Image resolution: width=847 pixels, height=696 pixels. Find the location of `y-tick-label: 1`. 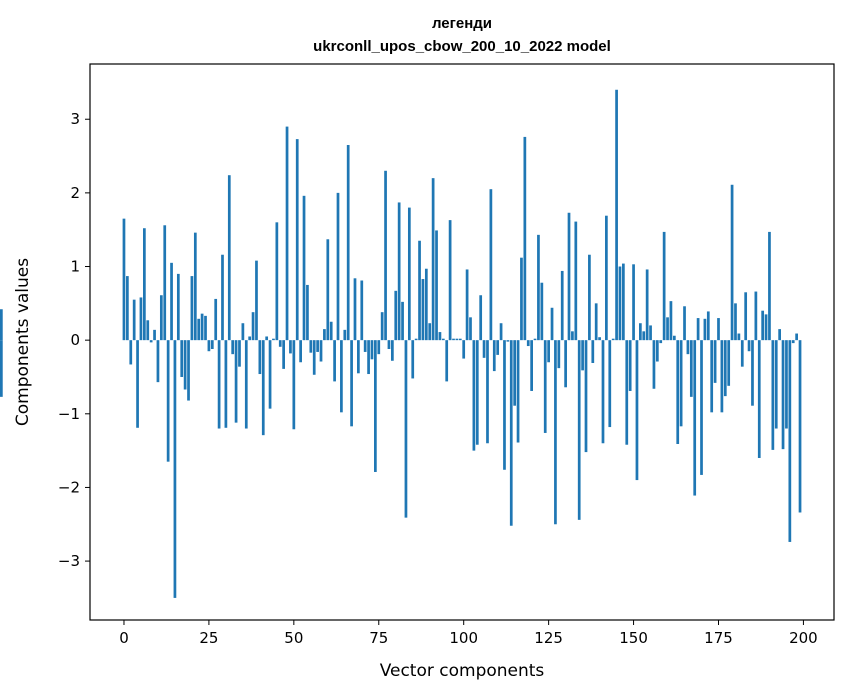

y-tick-label: 1 is located at coordinates (75, 267).